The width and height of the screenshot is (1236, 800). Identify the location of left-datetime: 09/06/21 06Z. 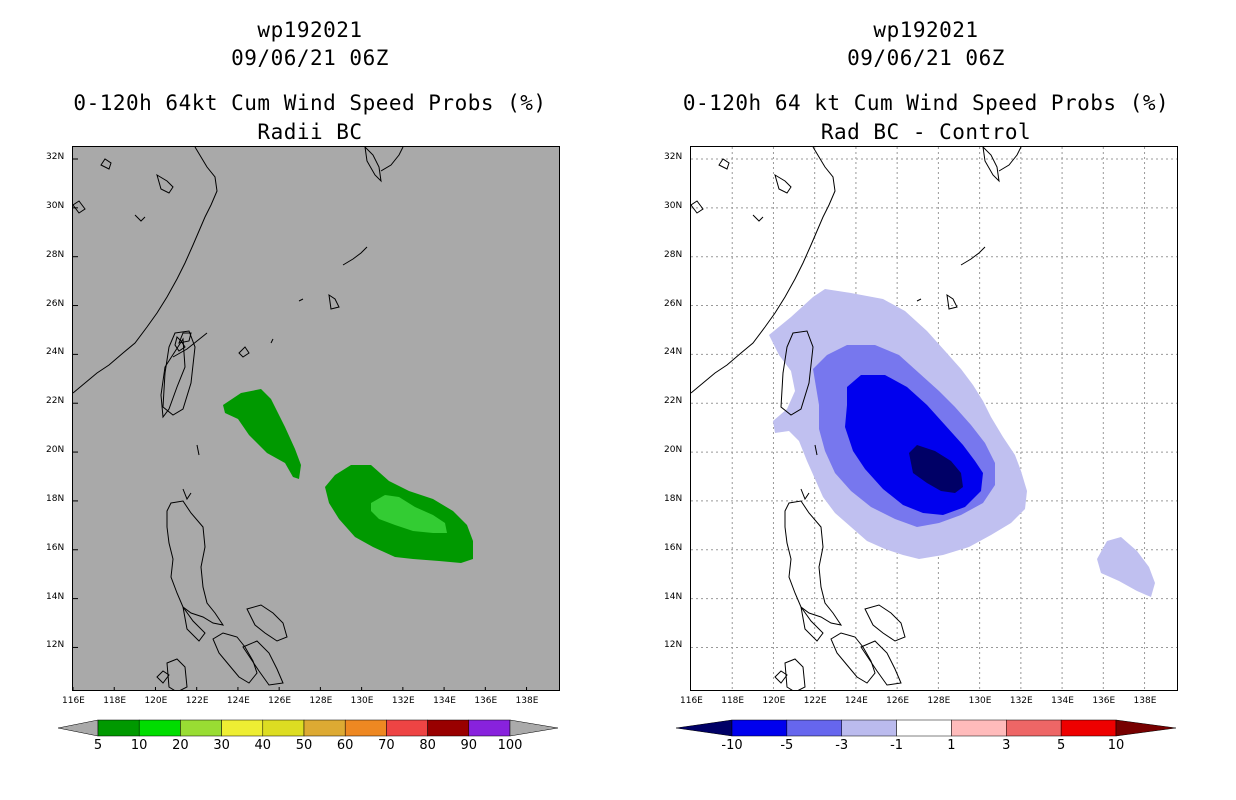
(310, 58).